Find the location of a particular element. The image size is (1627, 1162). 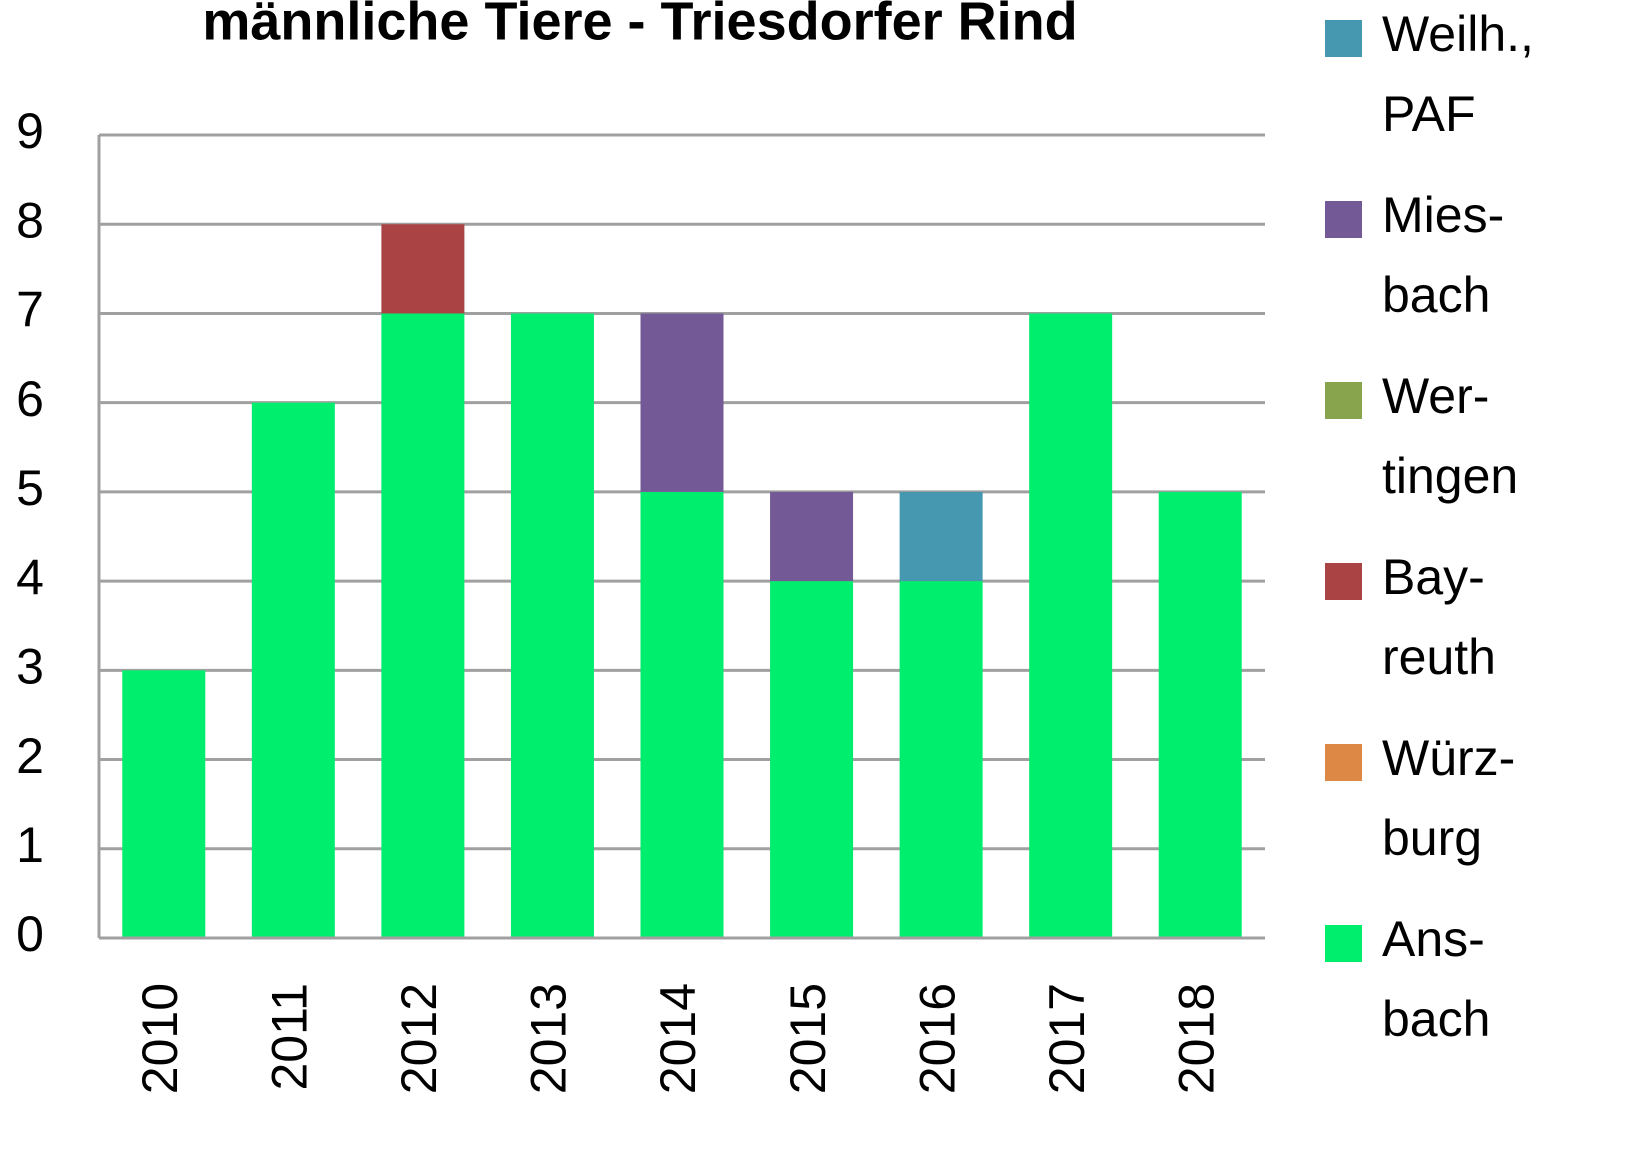

y-tick-label: 7 is located at coordinates (30, 310).